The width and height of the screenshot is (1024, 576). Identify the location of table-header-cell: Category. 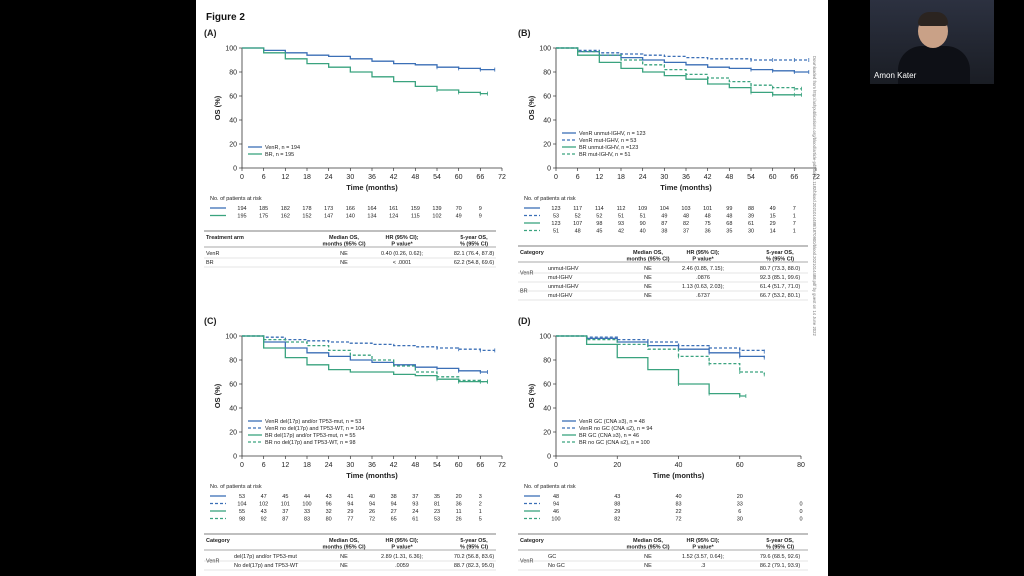
(532, 253).